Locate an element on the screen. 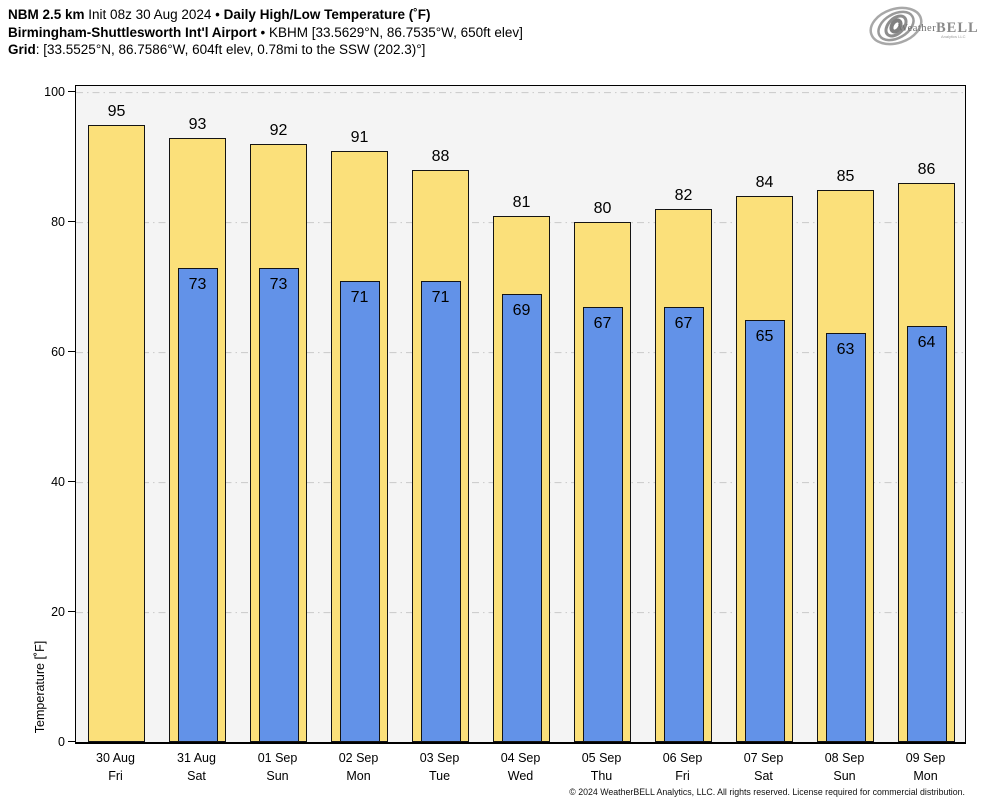  model-name: NBM 2.5 km is located at coordinates (46, 14).